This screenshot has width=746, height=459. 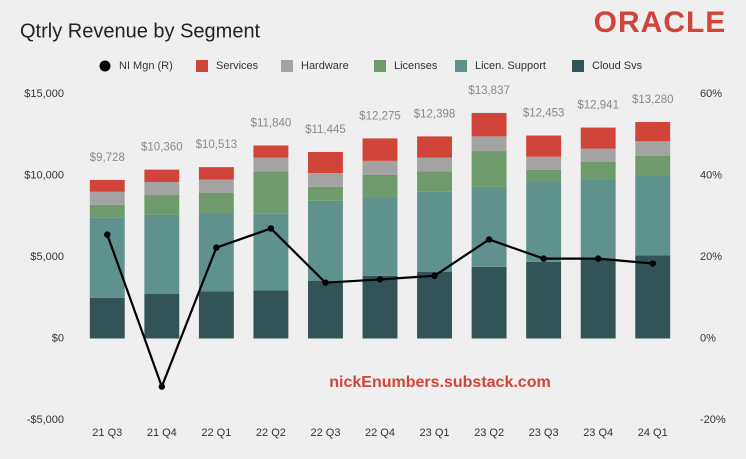 What do you see at coordinates (416, 66) in the screenshot?
I see `legend-label: Licenses` at bounding box center [416, 66].